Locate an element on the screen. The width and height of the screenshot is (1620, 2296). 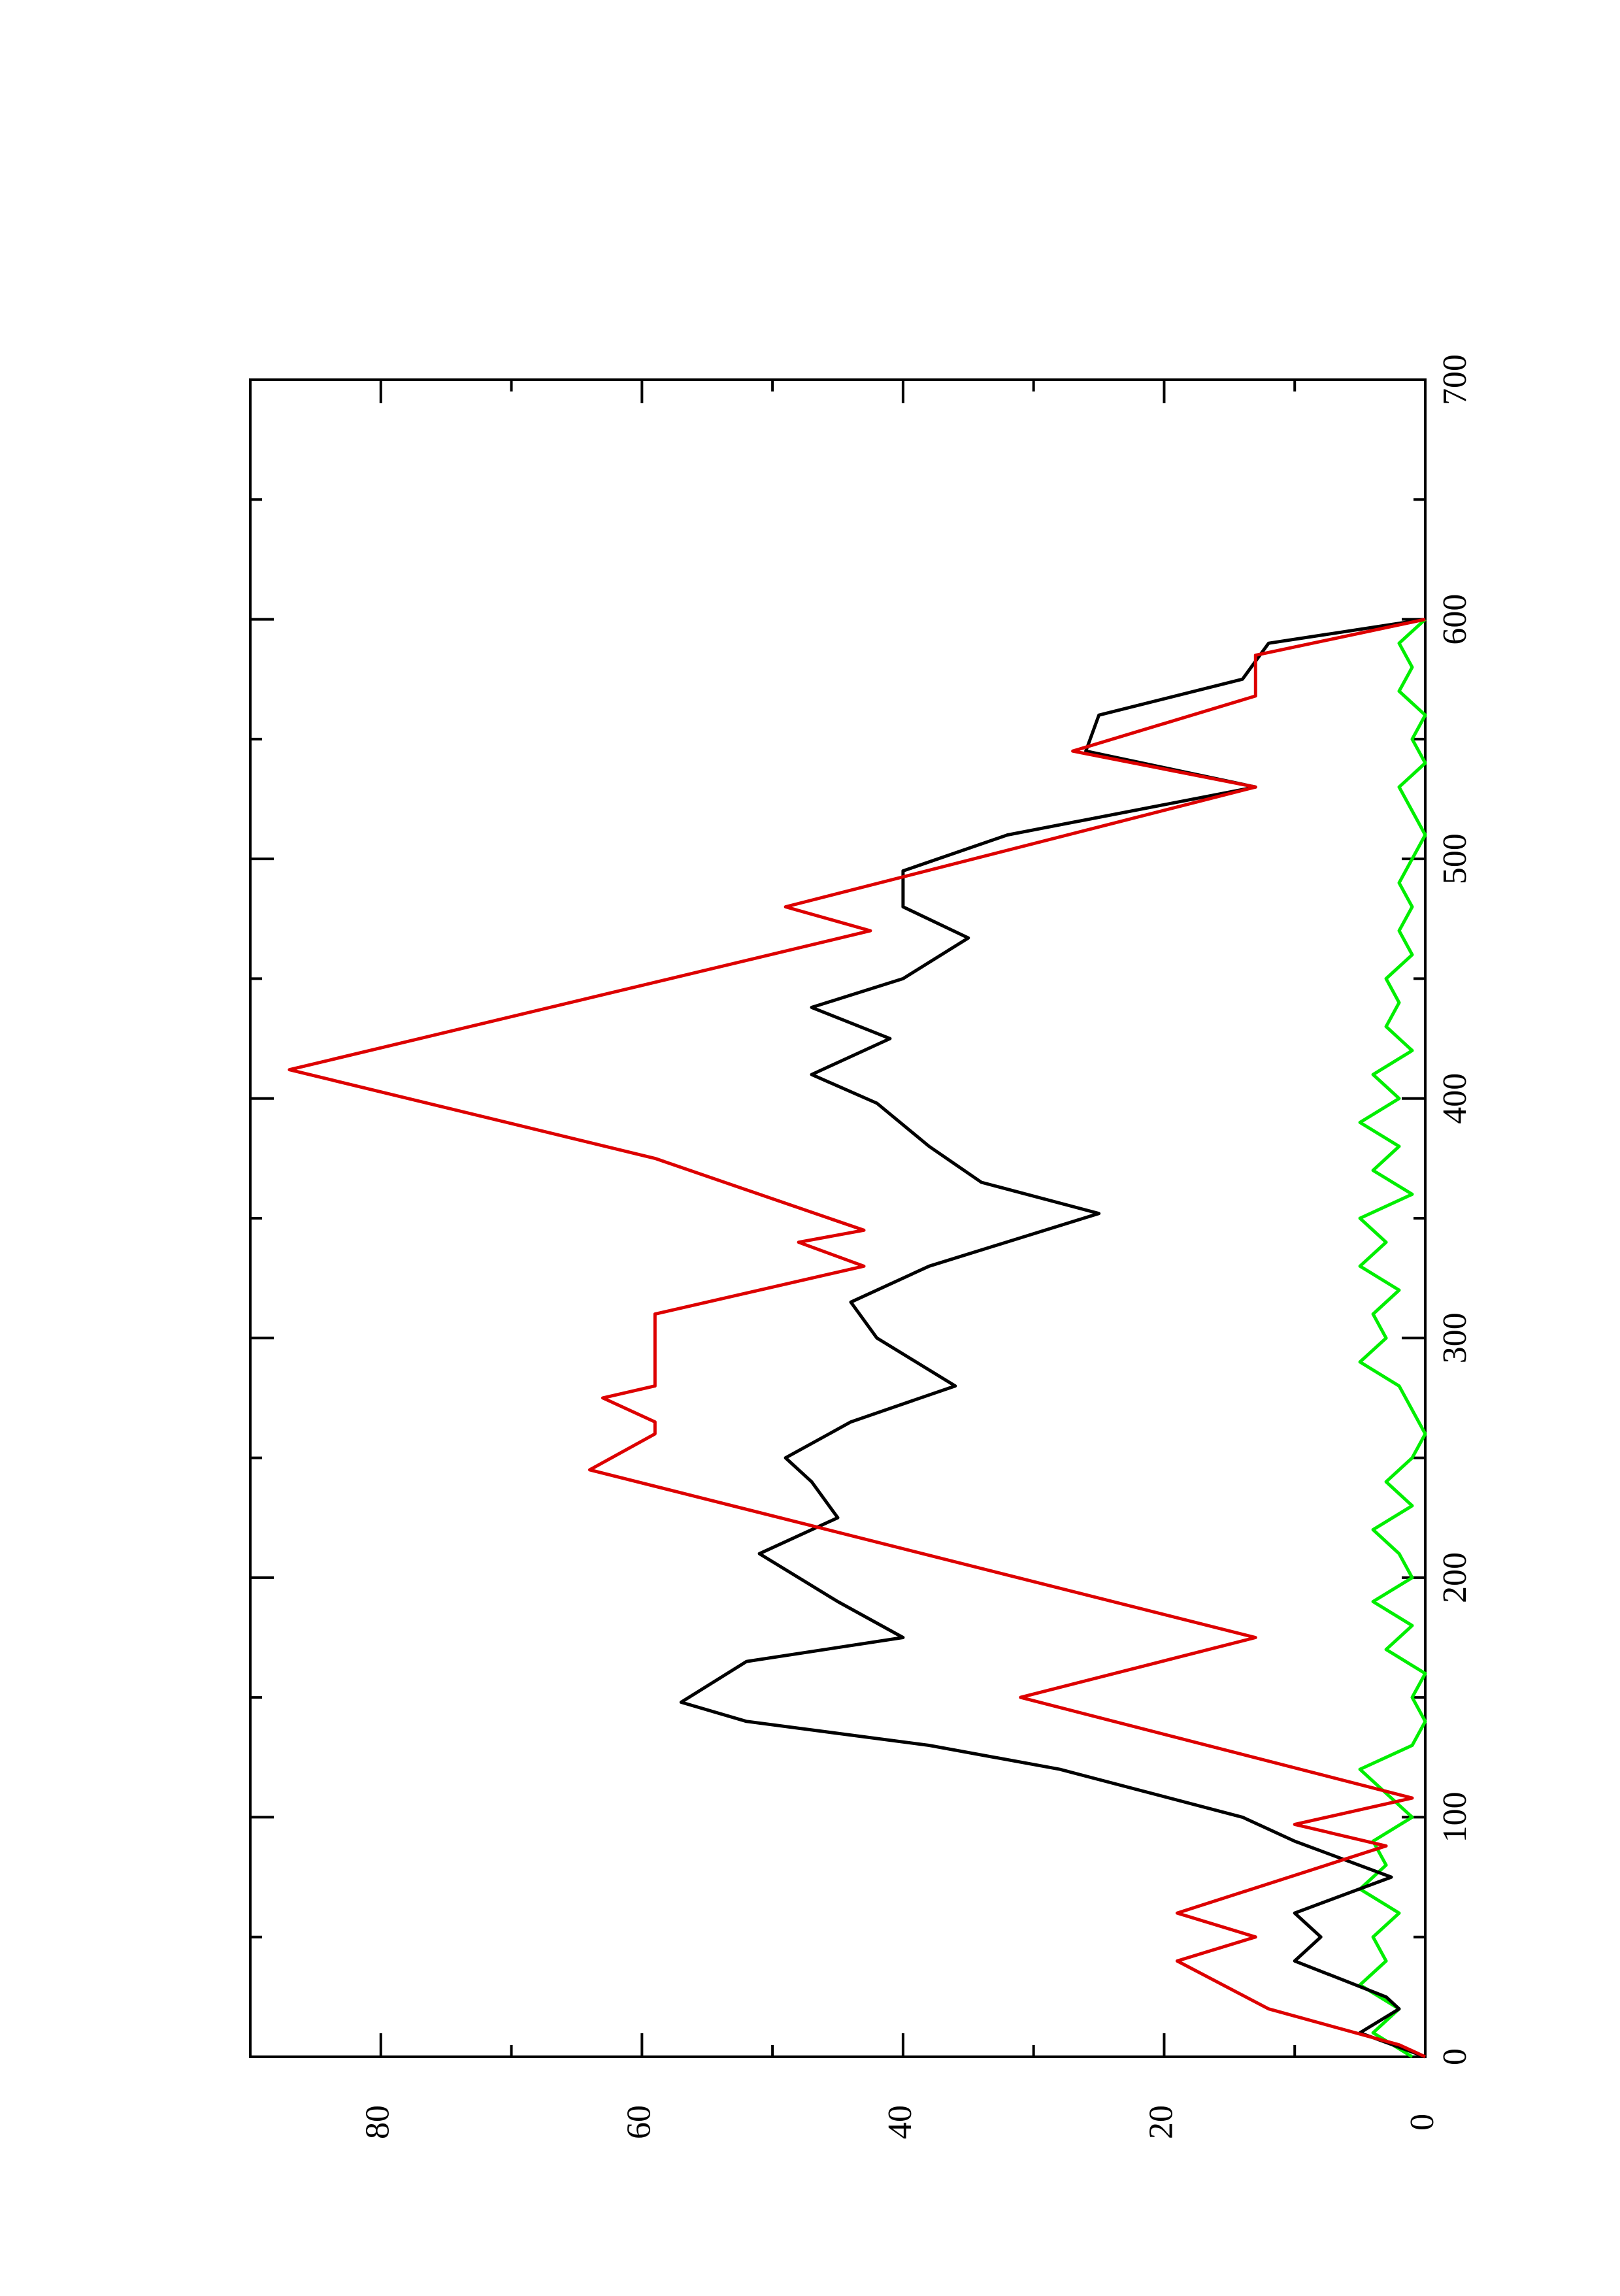
x-tick-label: 600 is located at coordinates (1455, 619).